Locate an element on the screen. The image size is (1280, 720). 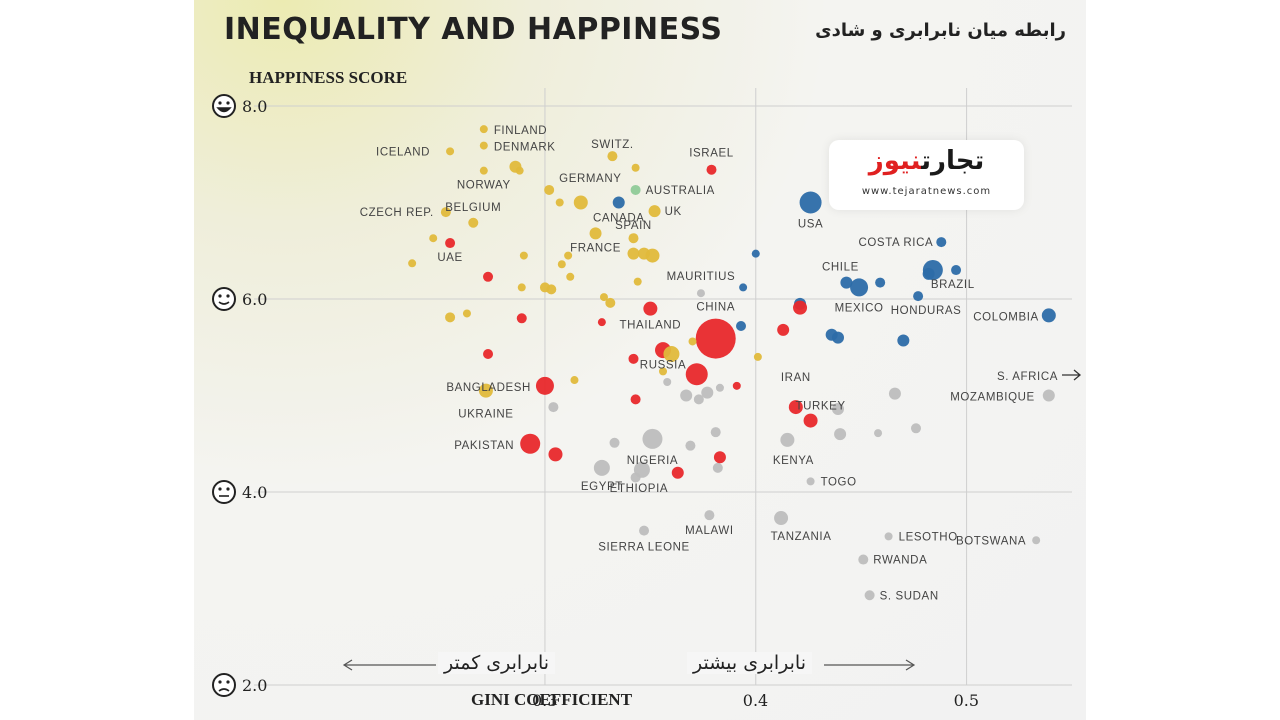
point-label: TANZANIA is located at coordinates (801, 537).